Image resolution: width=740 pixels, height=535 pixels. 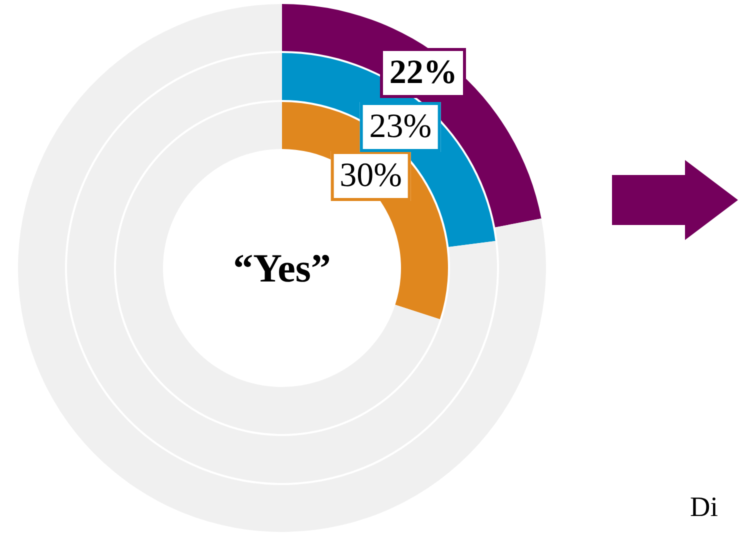 I want to click on text: Di, so click(x=704, y=508).